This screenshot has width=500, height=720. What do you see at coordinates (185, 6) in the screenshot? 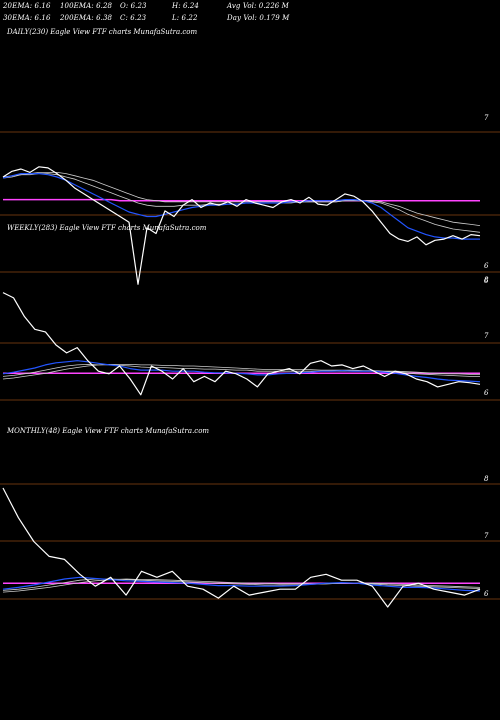
I see `high-readout: H: 6.24` at bounding box center [185, 6].